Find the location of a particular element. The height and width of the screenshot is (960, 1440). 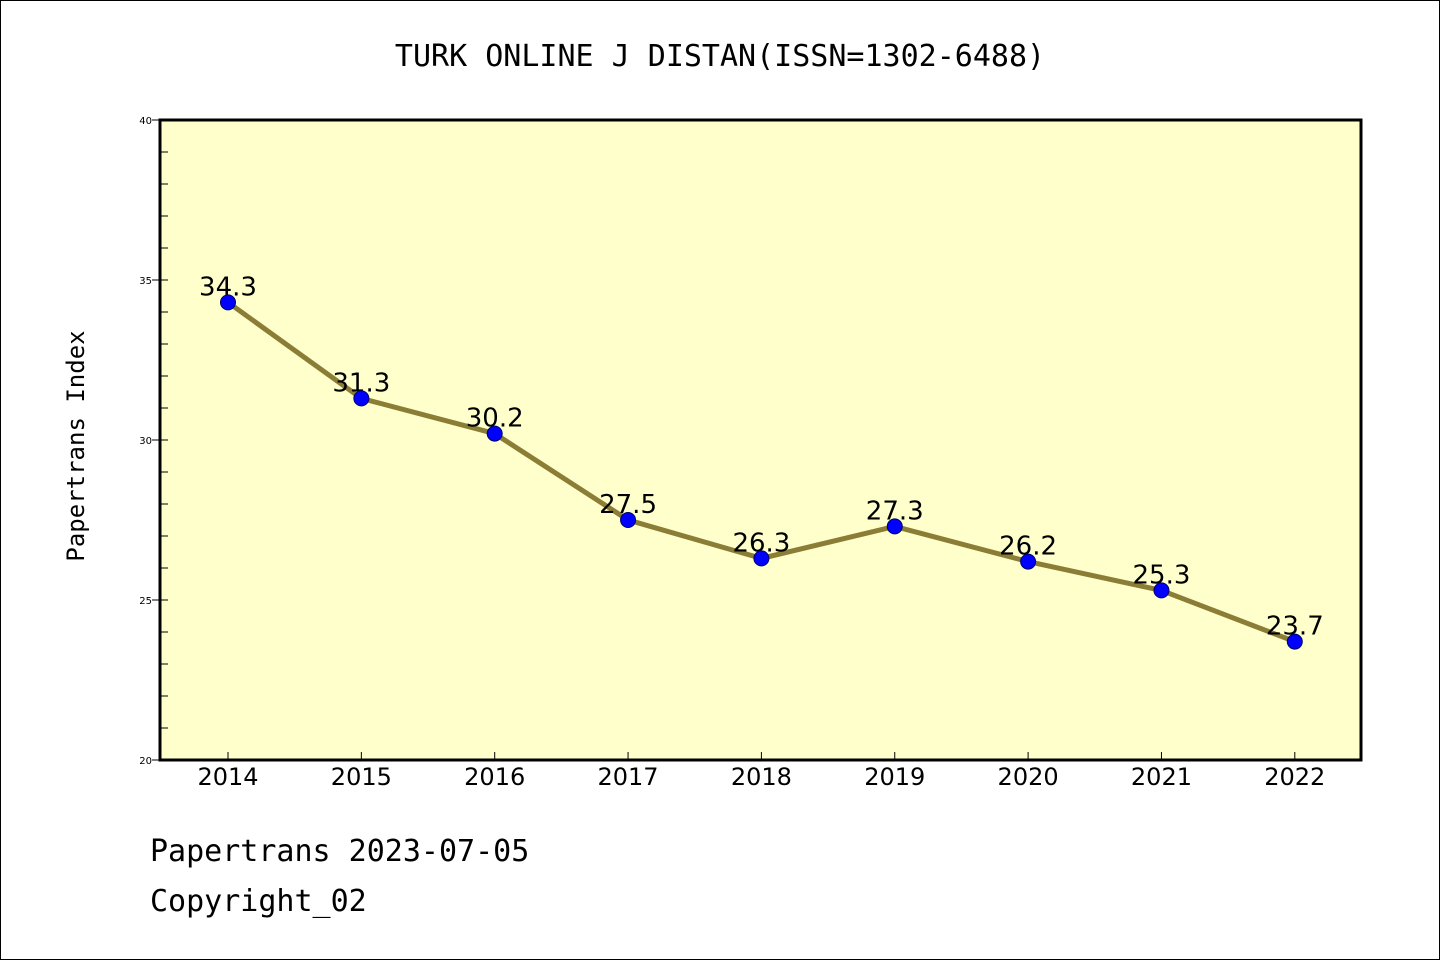

x-tick-label: 2019 is located at coordinates (894, 777).